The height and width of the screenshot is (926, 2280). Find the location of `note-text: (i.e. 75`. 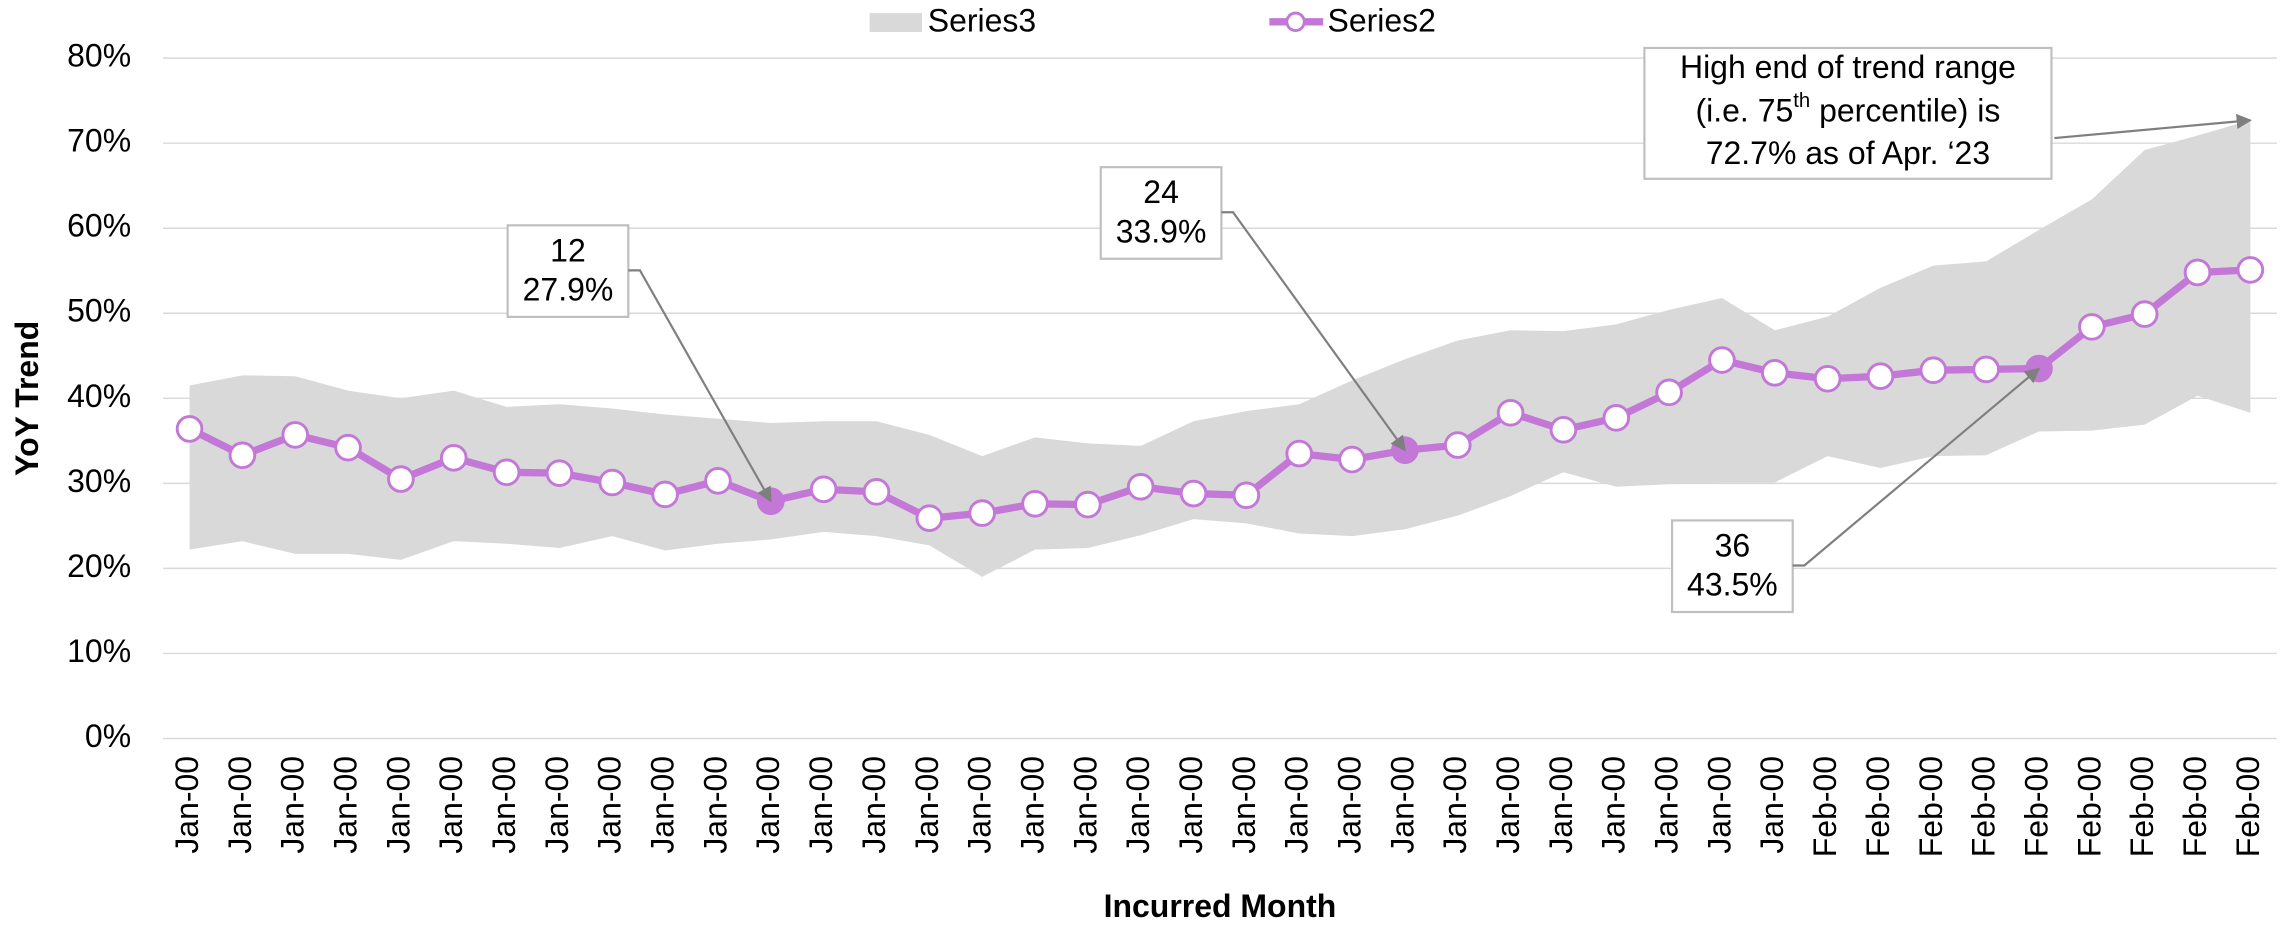

note-text: (i.e. 75 is located at coordinates (1745, 111).